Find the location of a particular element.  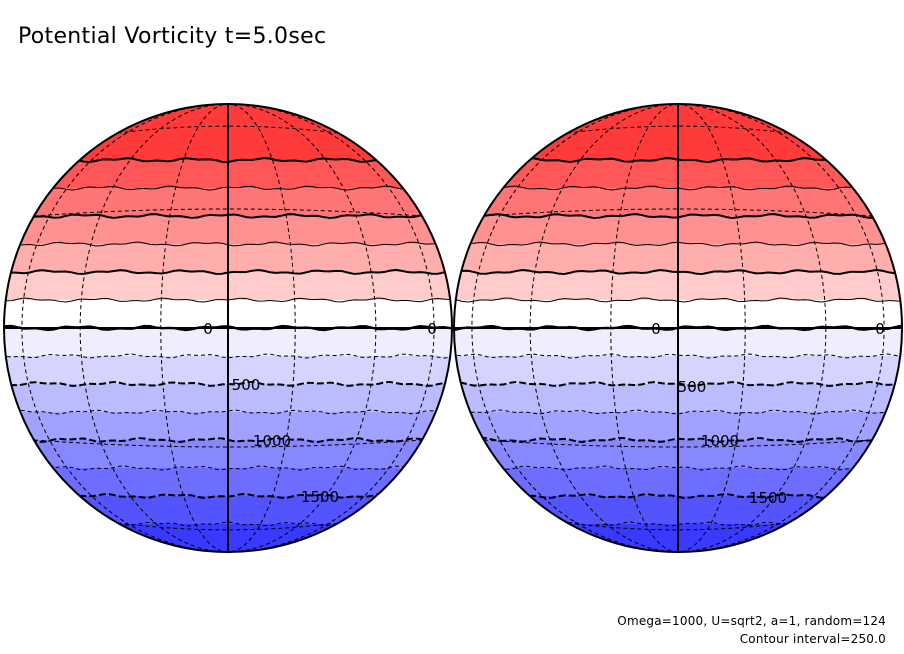

plot-title: Potential Vorticity t=5.0sec is located at coordinates (172, 36).